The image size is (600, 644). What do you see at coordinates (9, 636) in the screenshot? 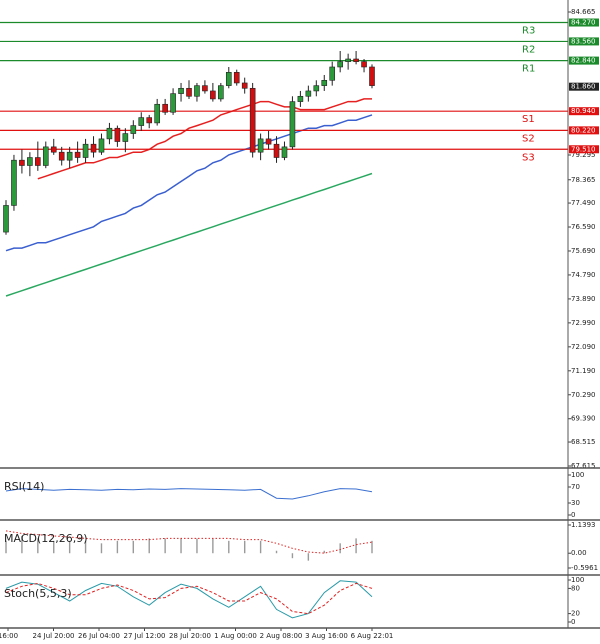
I see `x-tick-label: 16:00` at bounding box center [9, 636].